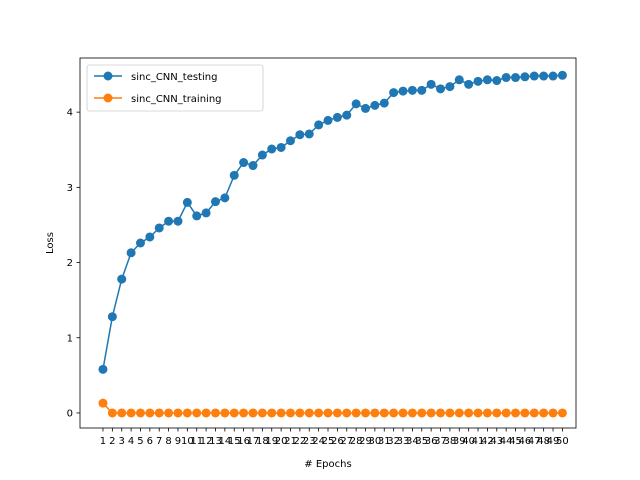  What do you see at coordinates (328, 441) in the screenshot?
I see `x-tick-label: 25` at bounding box center [328, 441].